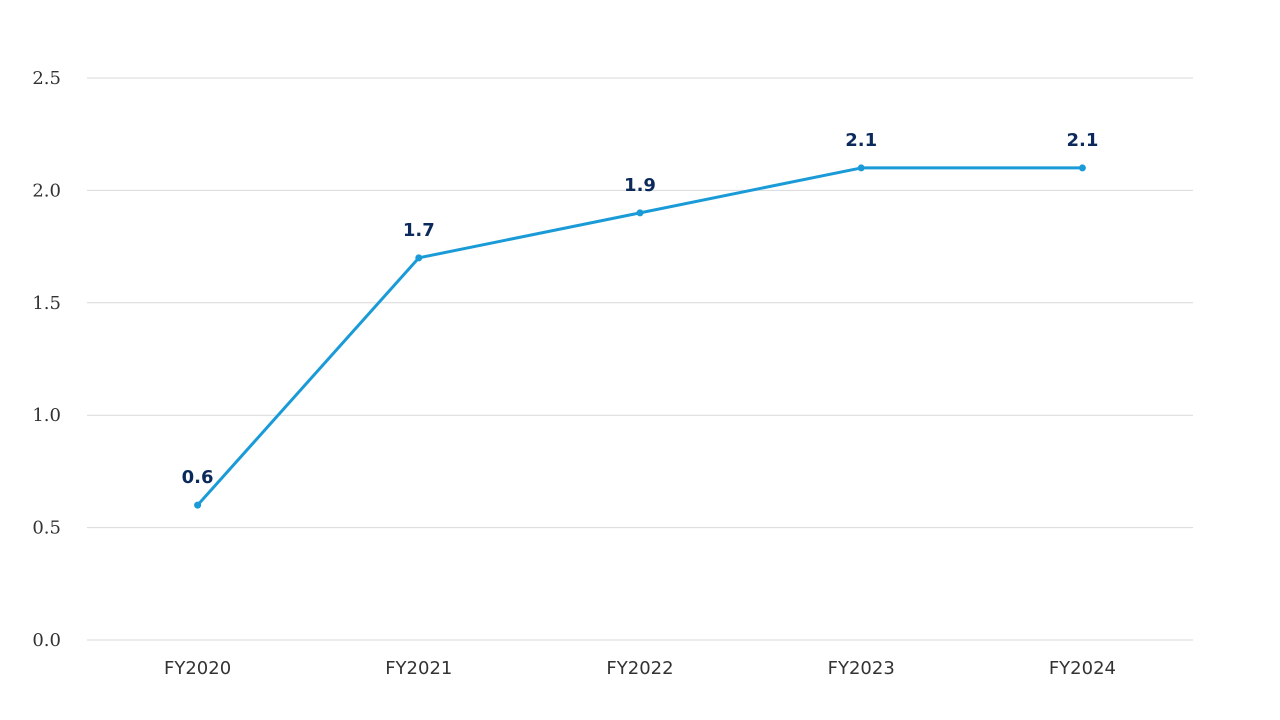  Describe the element at coordinates (46, 78) in the screenshot. I see `y-tick-label: 2.5` at that location.